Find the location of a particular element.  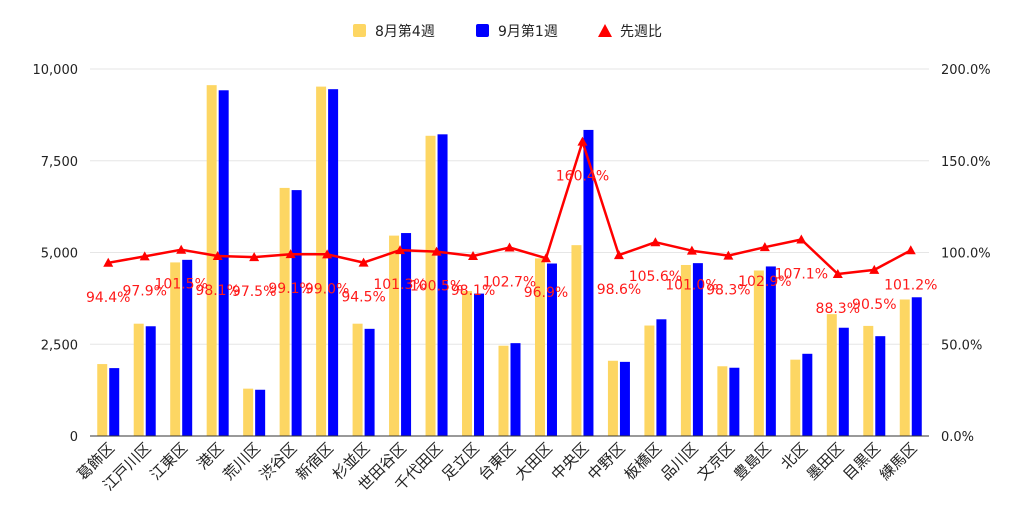

x-category-label: 新宿区 is located at coordinates (314, 461).